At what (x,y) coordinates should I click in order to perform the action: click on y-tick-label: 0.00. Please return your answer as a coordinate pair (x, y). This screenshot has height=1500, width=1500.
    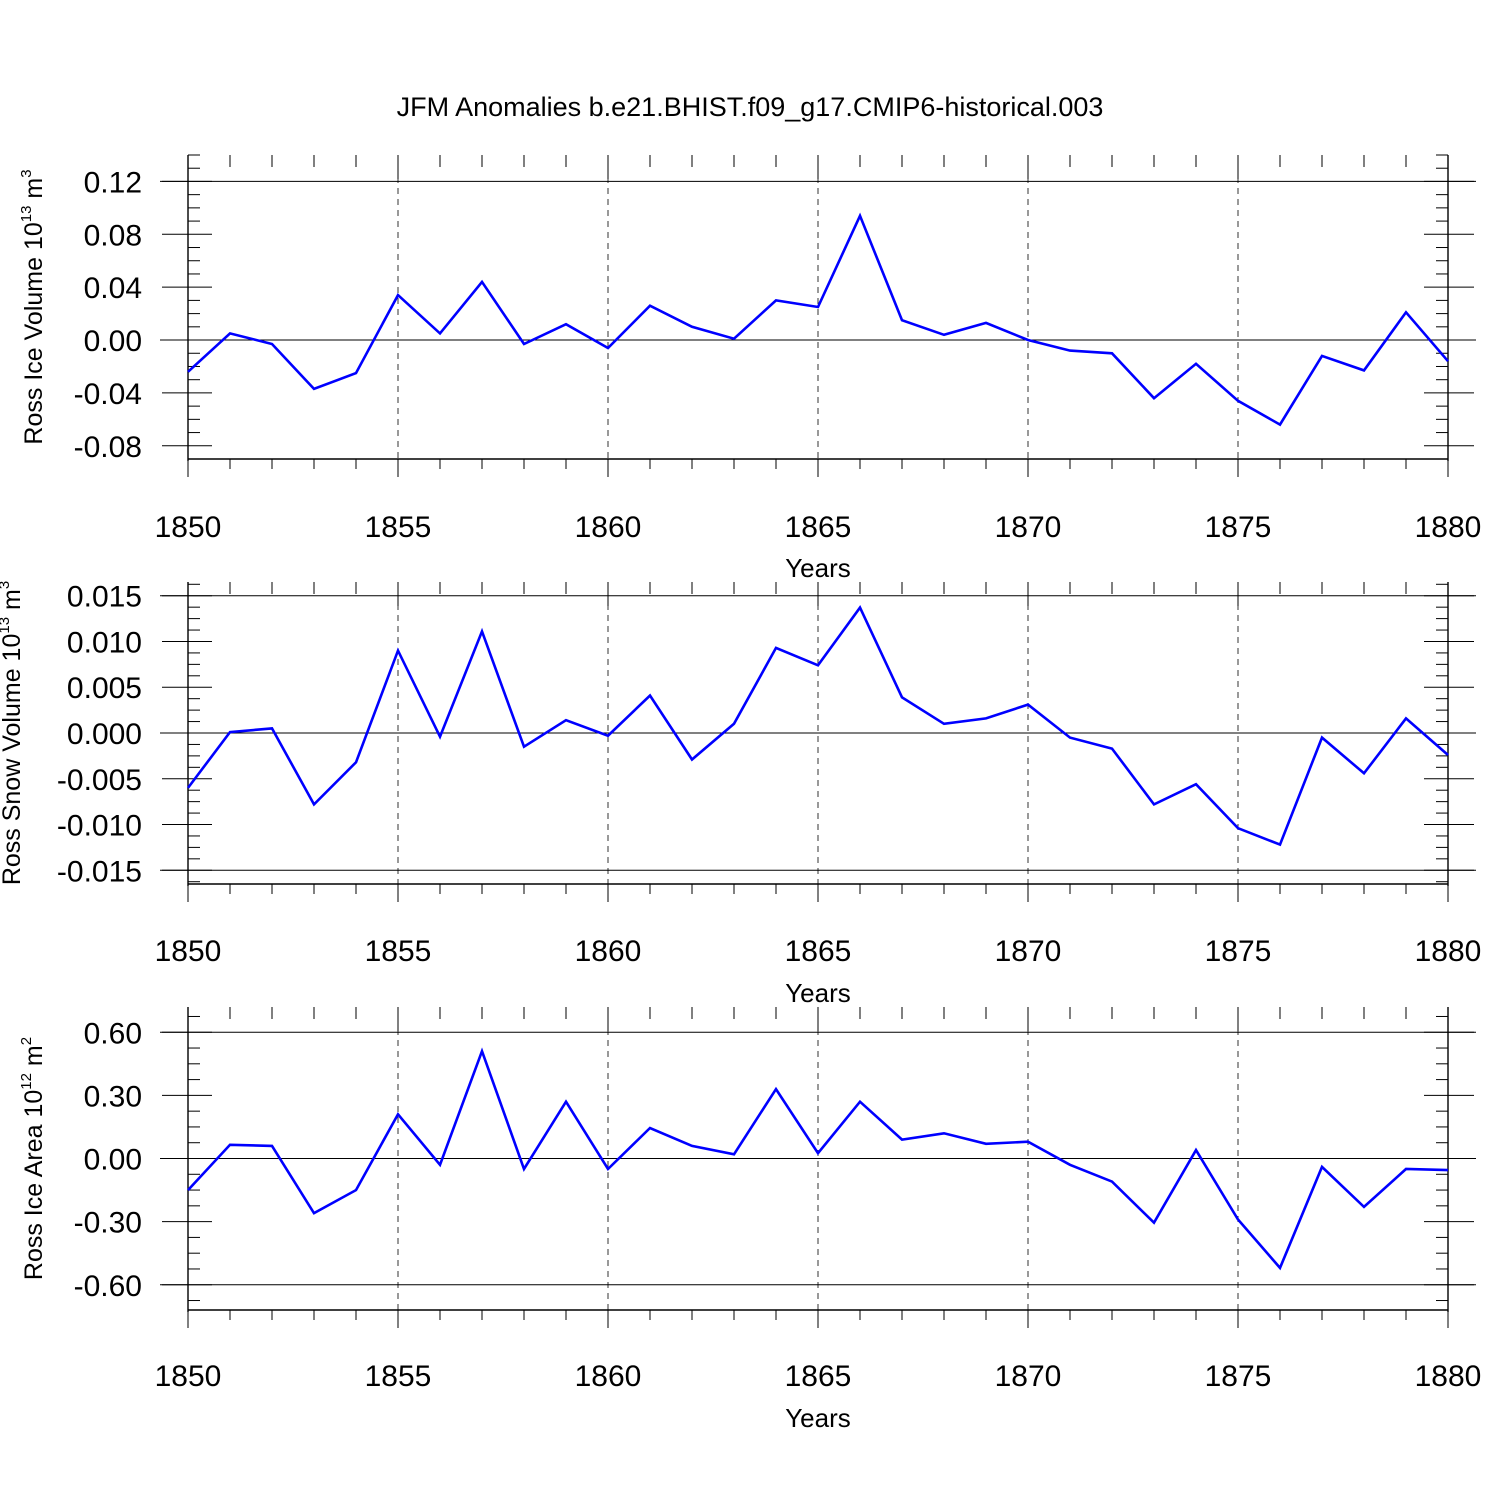
    Looking at the image, I should click on (113, 341).